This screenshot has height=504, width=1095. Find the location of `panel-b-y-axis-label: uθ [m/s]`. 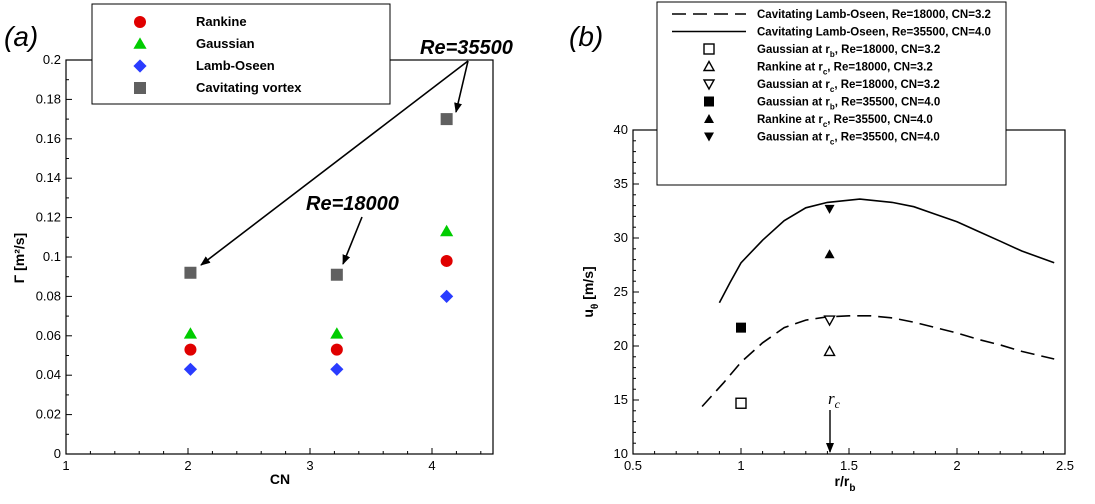

panel-b-y-axis-label: uθ [m/s] is located at coordinates (590, 291).